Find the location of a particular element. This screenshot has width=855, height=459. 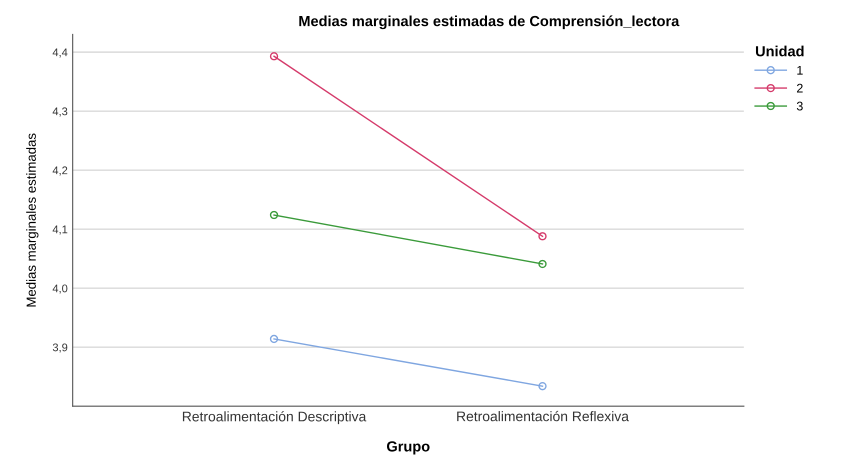

y-axis-title: Medias marginales estimadas is located at coordinates (32, 220).